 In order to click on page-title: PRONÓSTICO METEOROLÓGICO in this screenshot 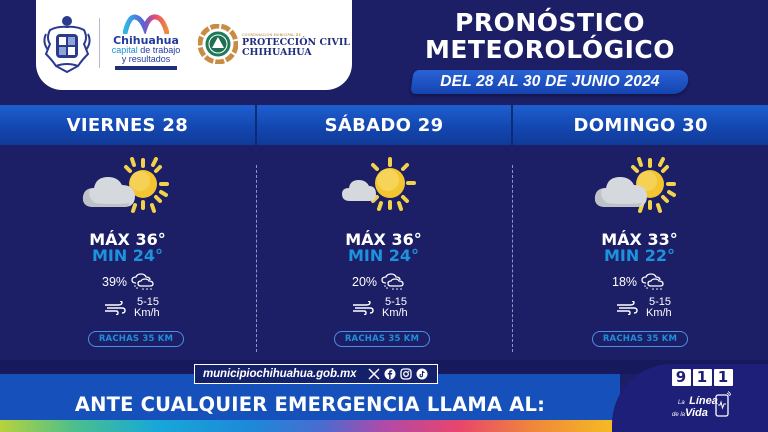, I will do `click(550, 36)`.